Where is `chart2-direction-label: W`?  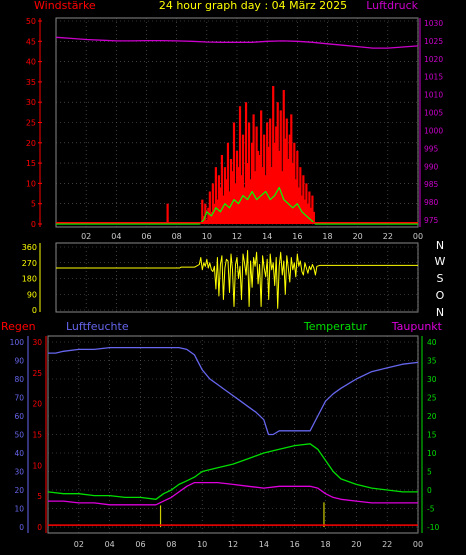
chart2-direction-label: W is located at coordinates (440, 261).